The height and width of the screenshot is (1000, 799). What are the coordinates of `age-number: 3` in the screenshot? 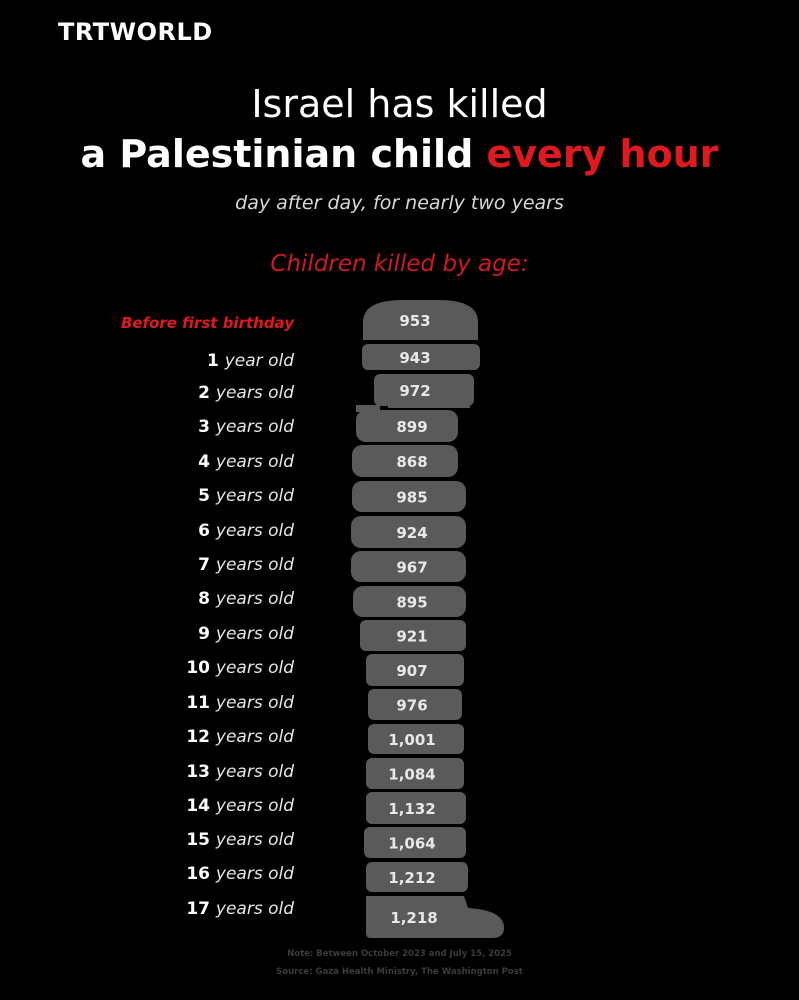 It's located at (207, 427).